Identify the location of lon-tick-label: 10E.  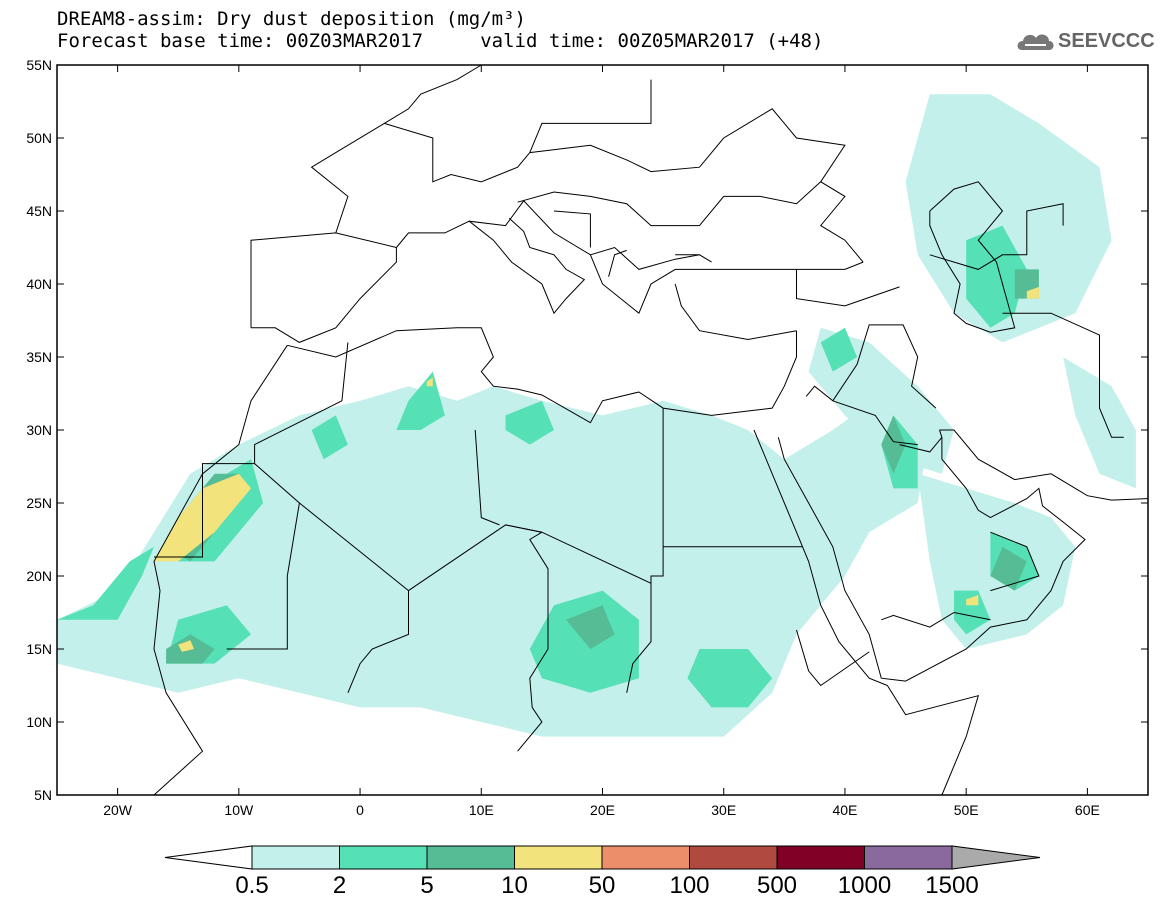
(481, 810).